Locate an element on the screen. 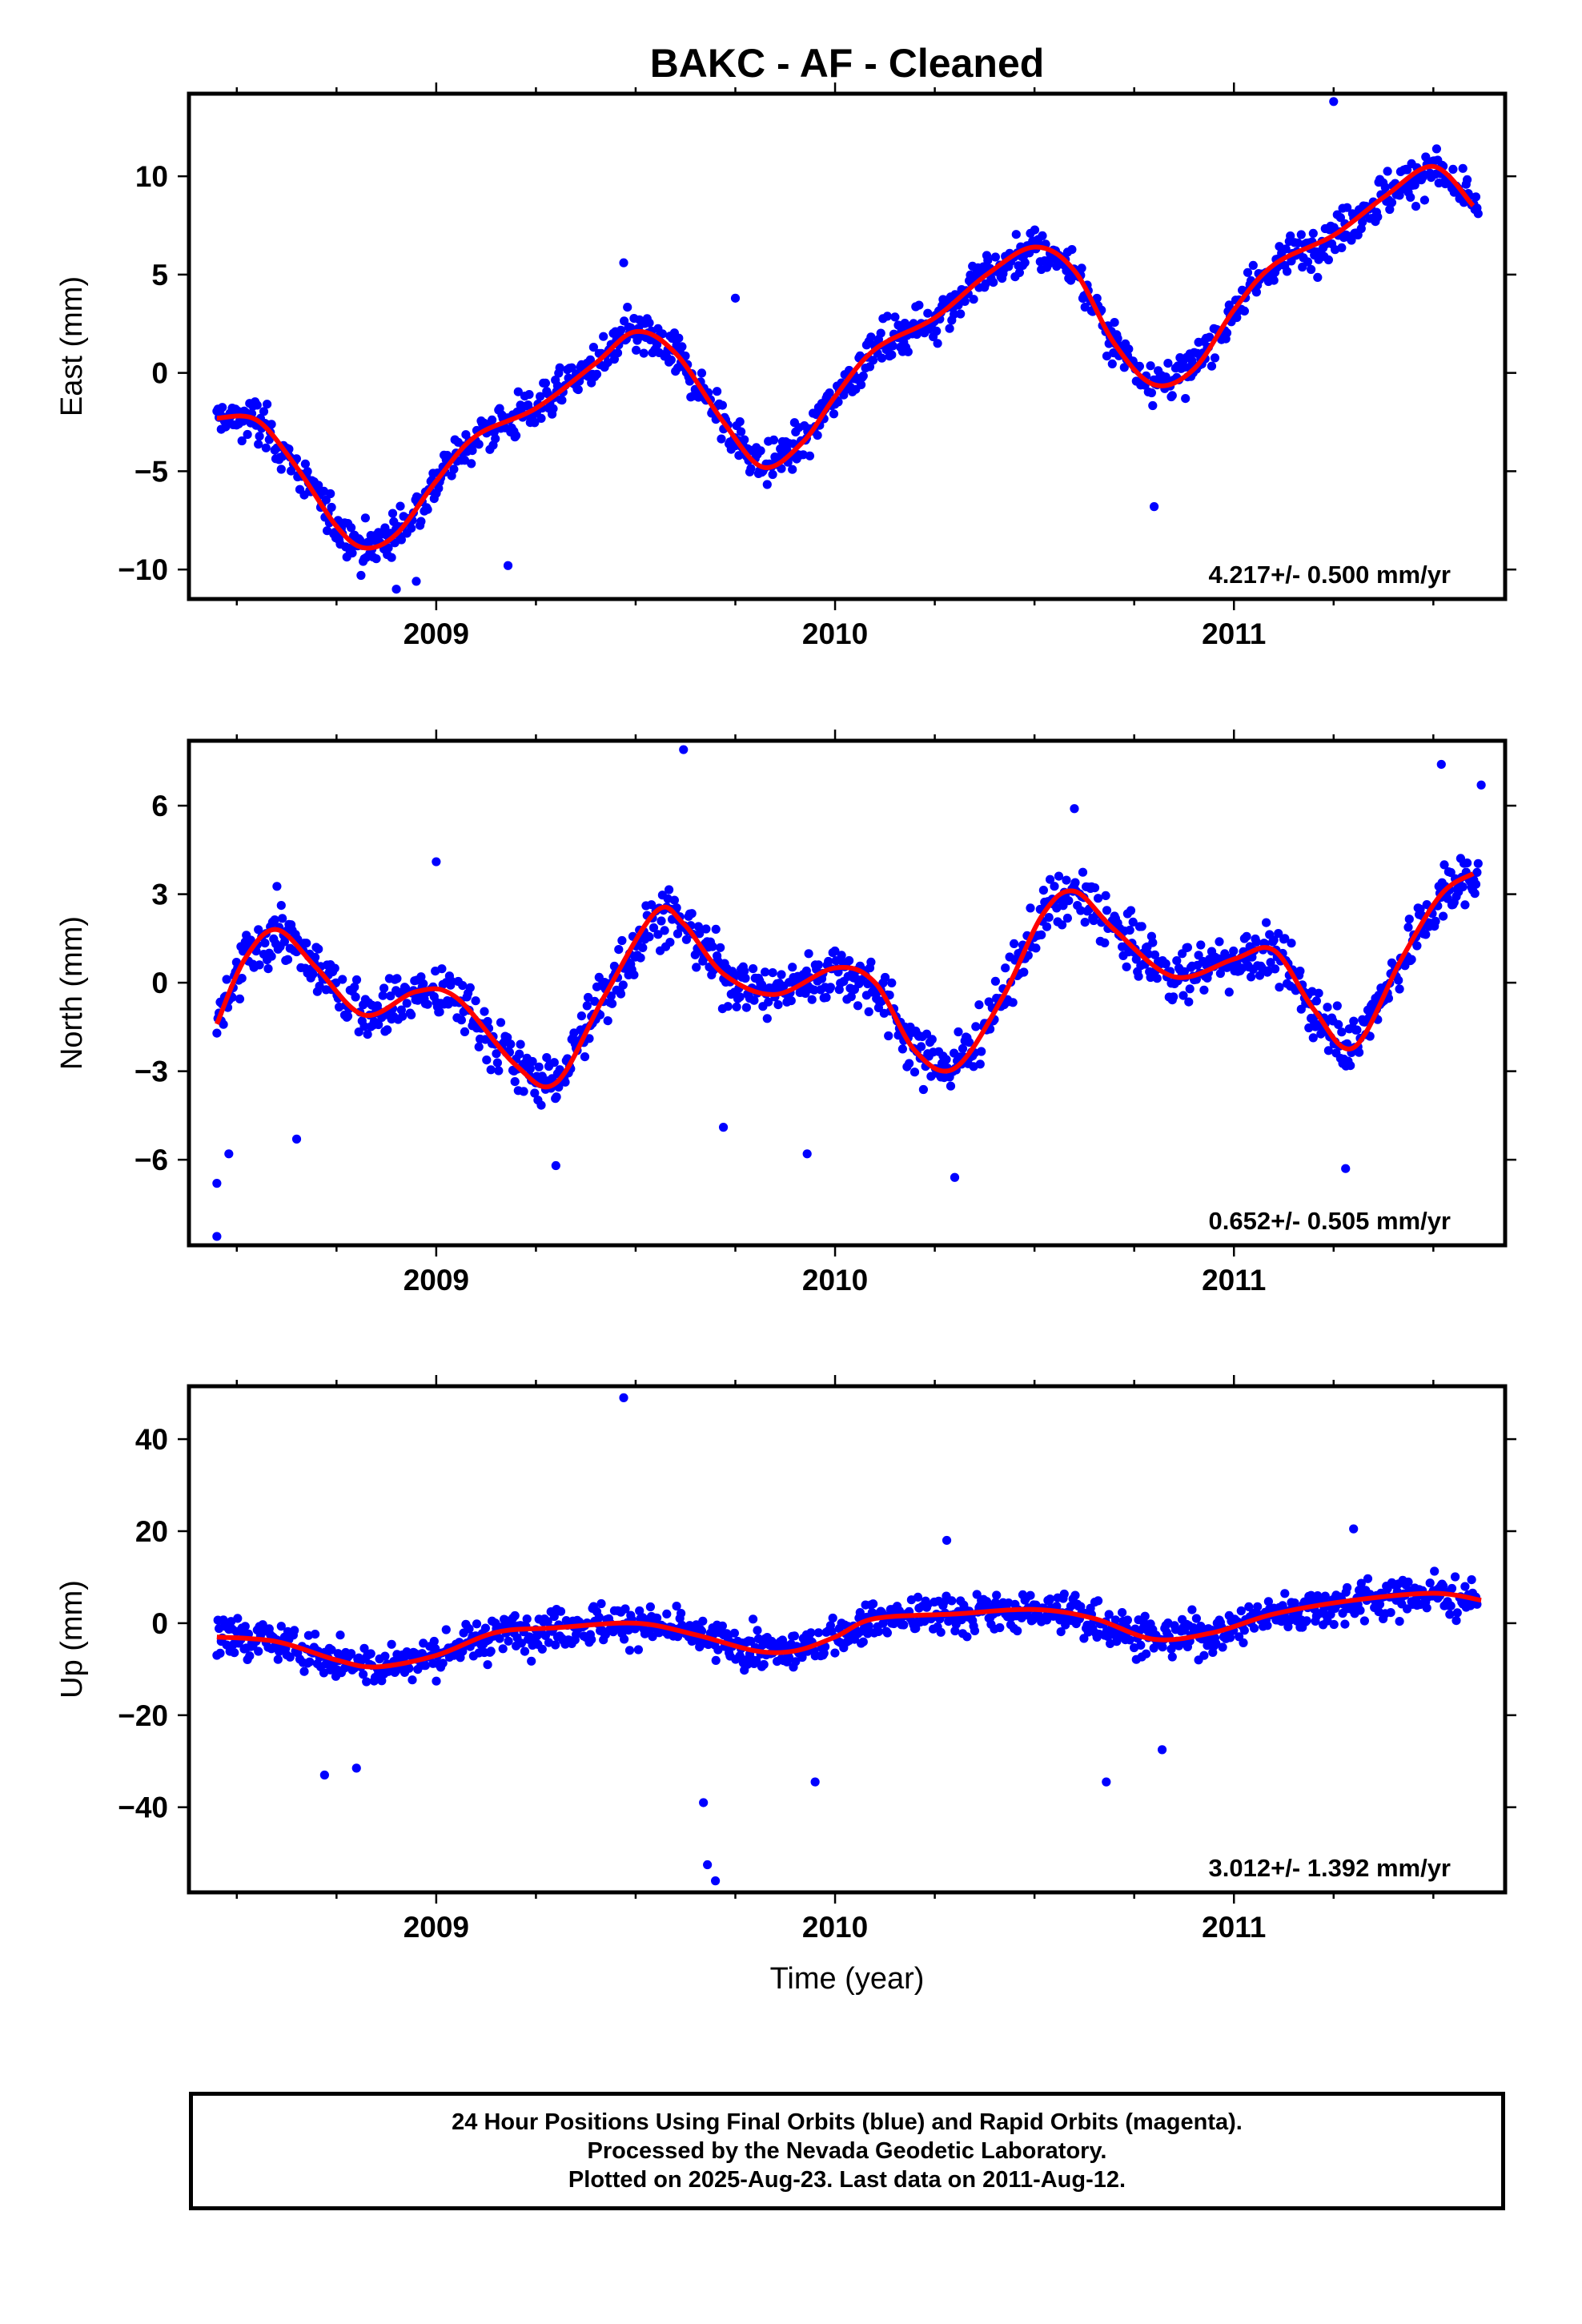 The width and height of the screenshot is (1582, 2324). east-xtick-label: 2010 is located at coordinates (835, 633).